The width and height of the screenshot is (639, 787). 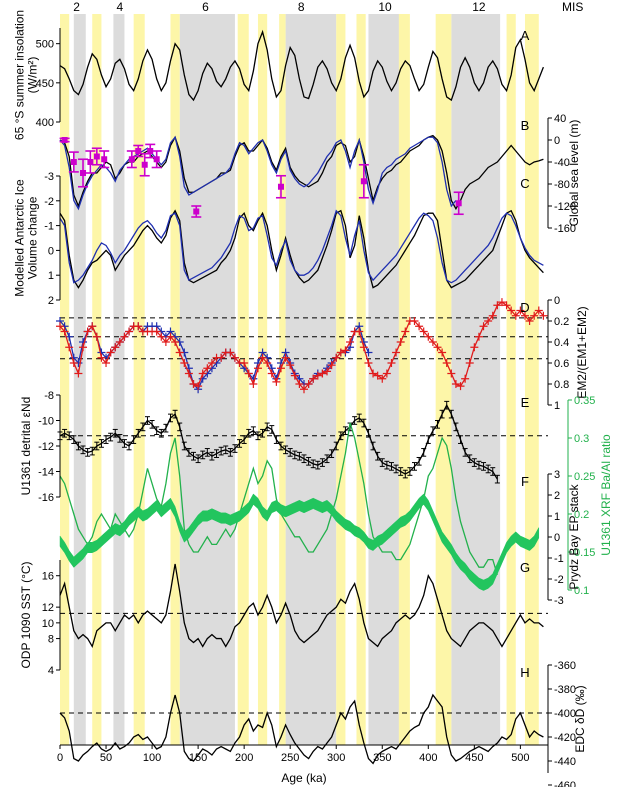 I want to click on y-tick-label: 3, so click(x=557, y=475).